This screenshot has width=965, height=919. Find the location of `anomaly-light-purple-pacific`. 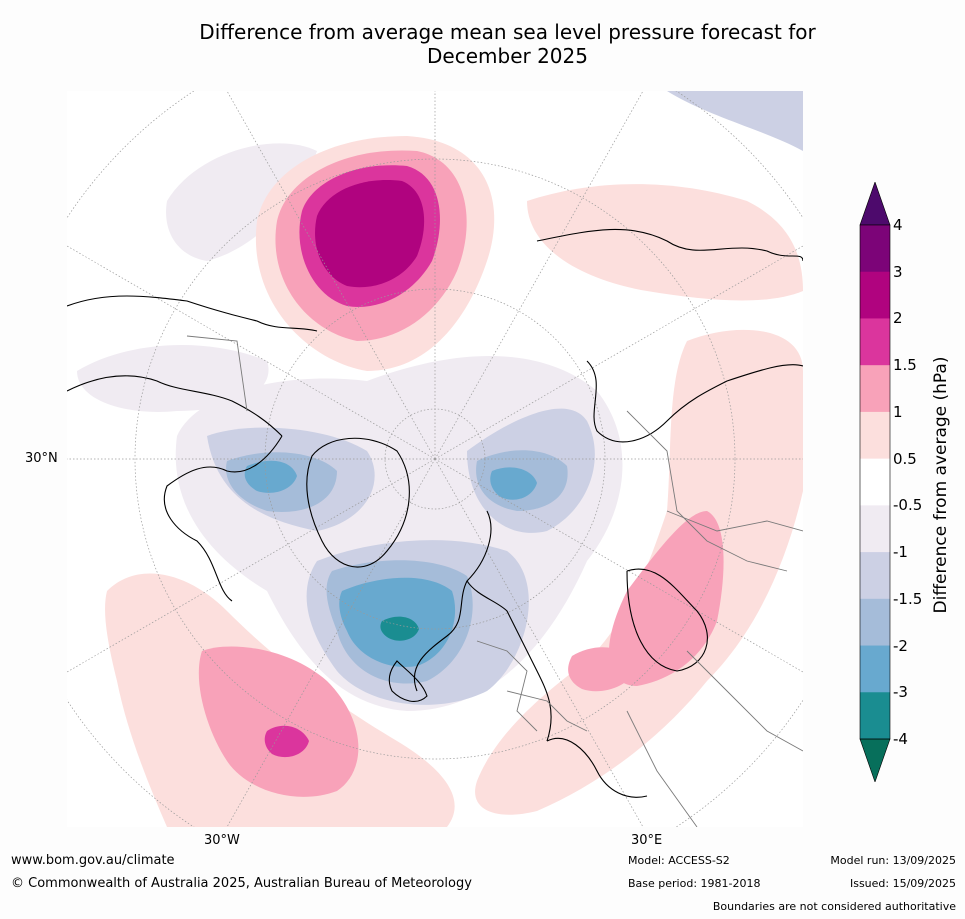

anomaly-light-purple-pacific is located at coordinates (241, 202).